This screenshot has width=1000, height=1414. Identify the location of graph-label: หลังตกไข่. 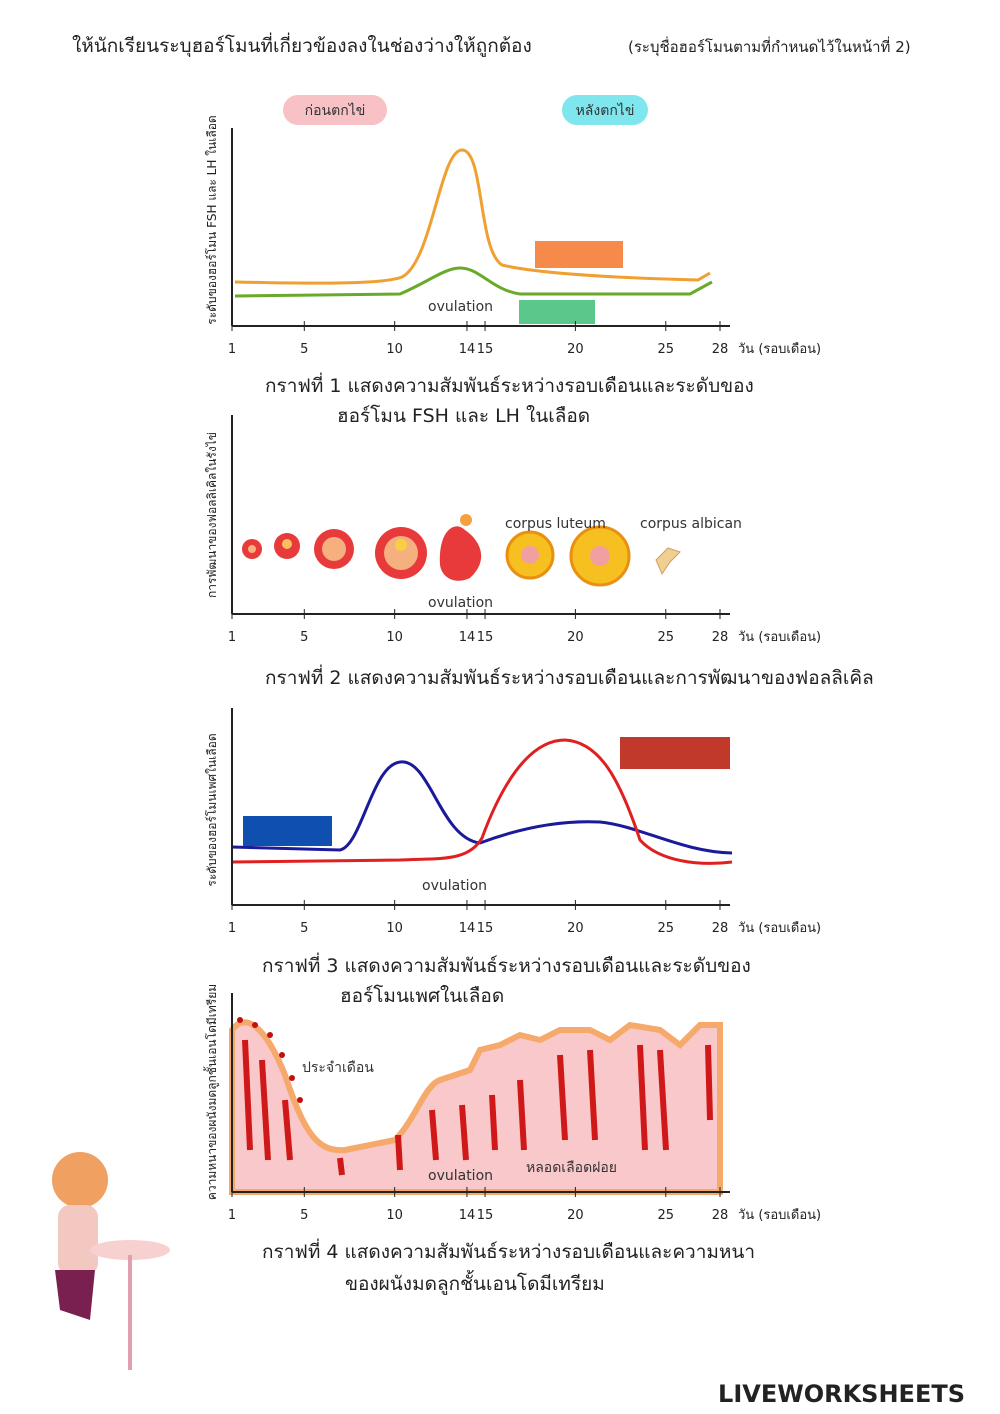
(605, 110).